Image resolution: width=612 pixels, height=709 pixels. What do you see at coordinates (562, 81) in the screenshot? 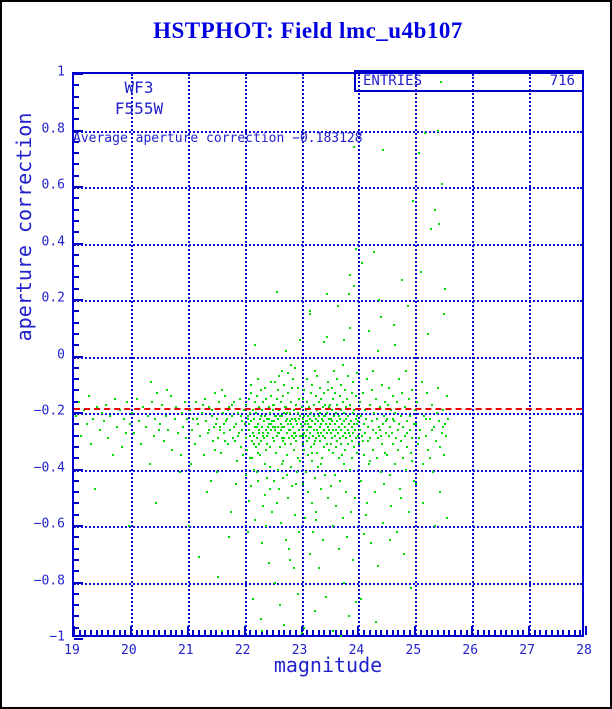
I see `entries-value: 716` at bounding box center [562, 81].